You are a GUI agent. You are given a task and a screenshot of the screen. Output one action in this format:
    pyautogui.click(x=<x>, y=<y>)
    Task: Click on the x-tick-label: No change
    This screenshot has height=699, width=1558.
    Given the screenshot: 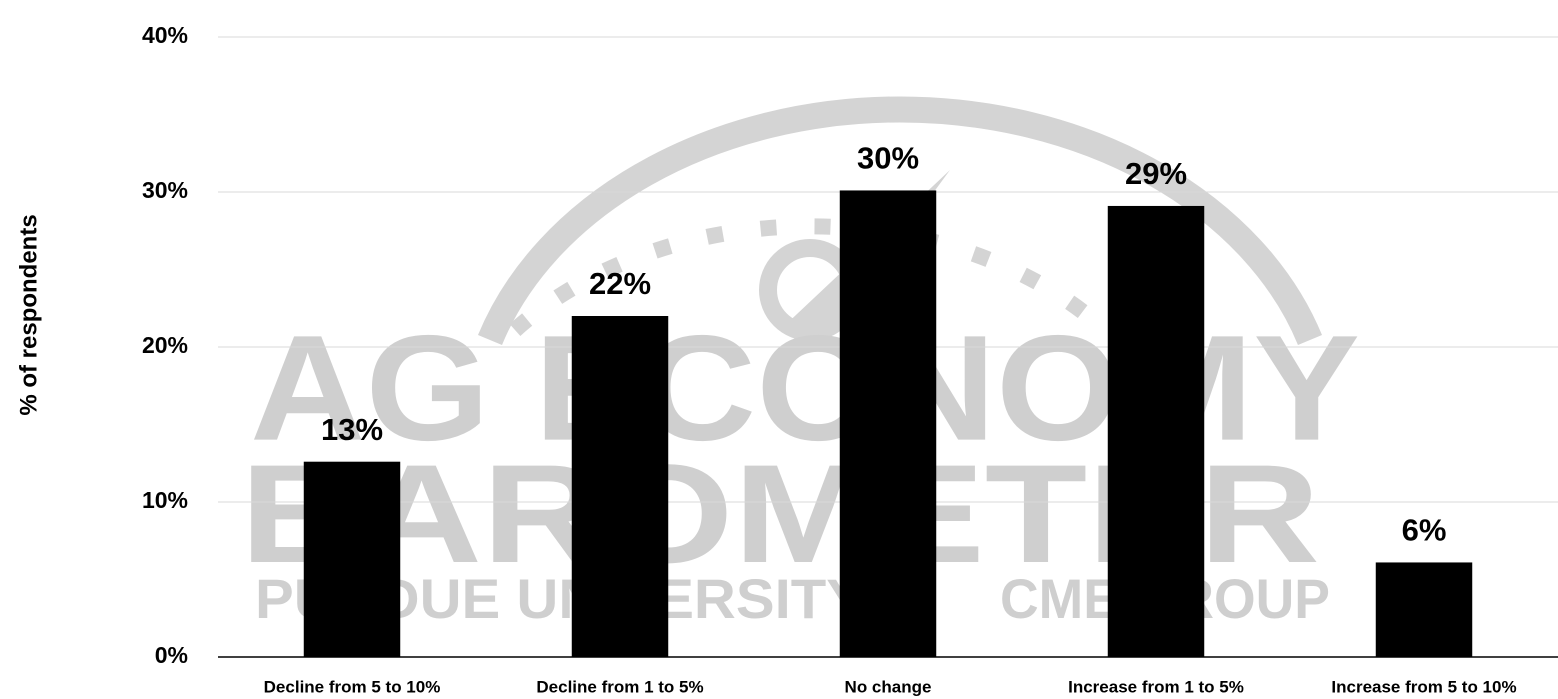 What is the action you would take?
    pyautogui.click(x=888, y=686)
    